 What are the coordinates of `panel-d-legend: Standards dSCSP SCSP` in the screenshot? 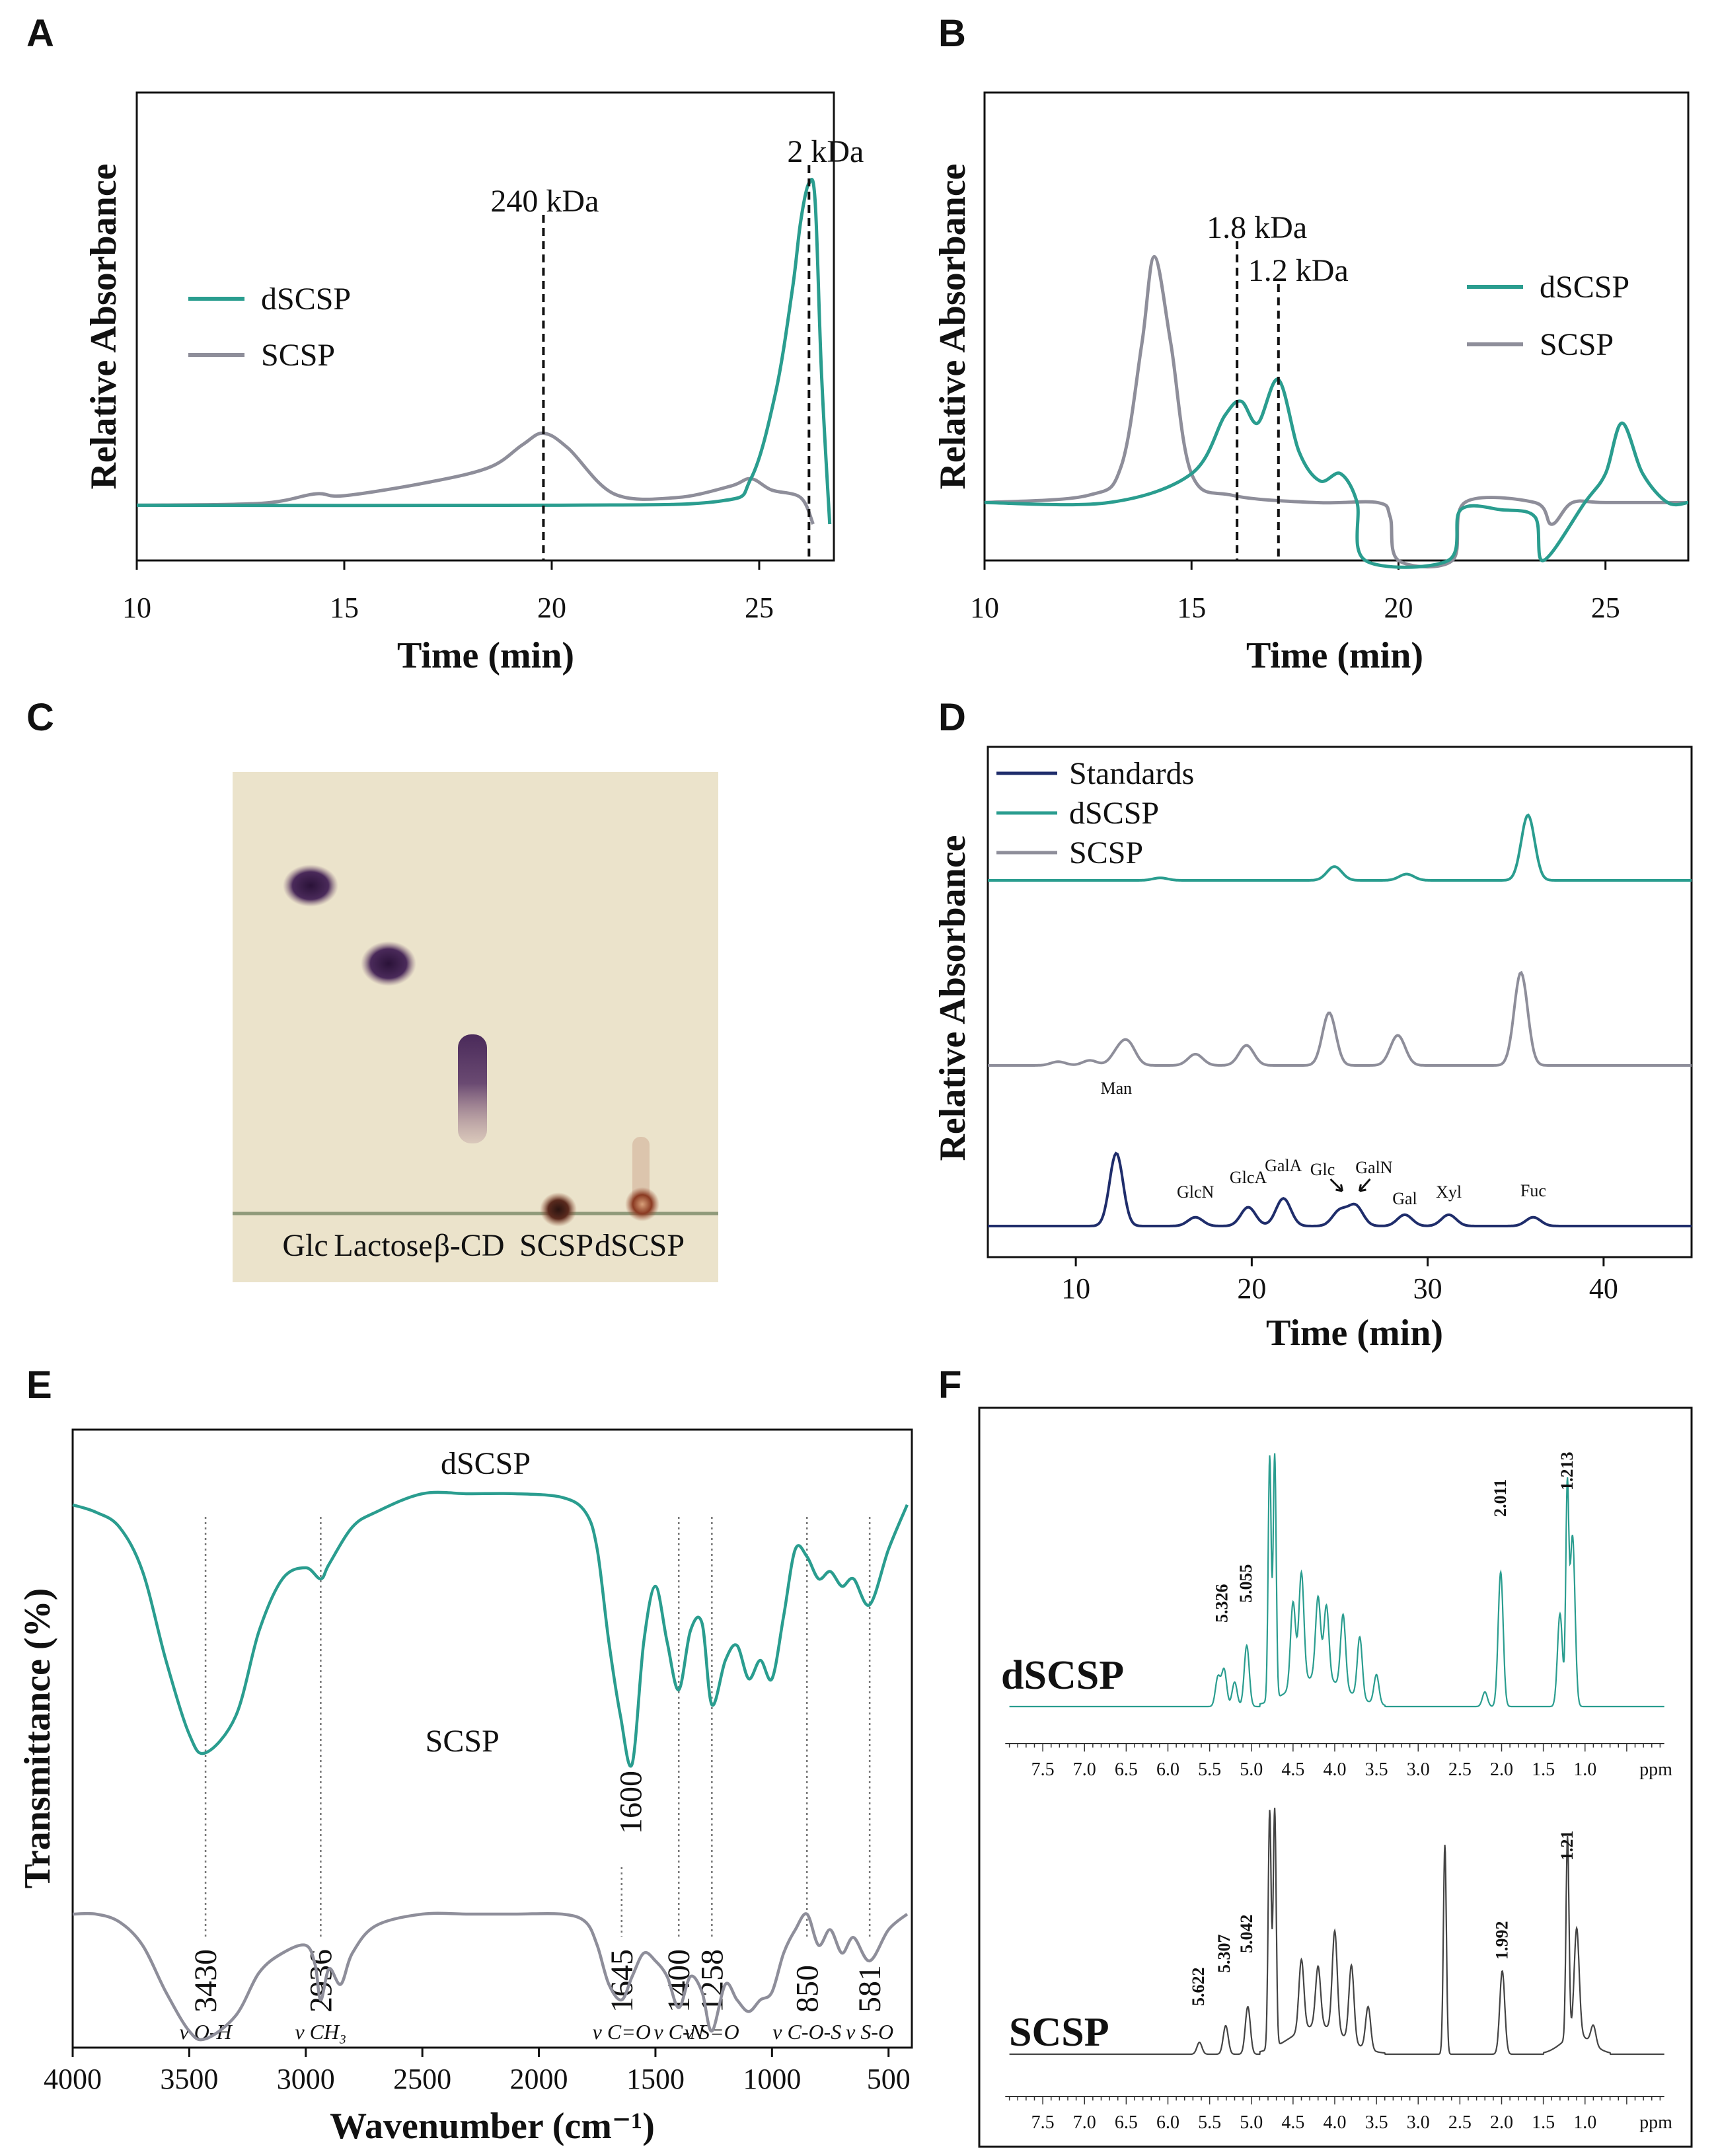 It's located at (1095, 813).